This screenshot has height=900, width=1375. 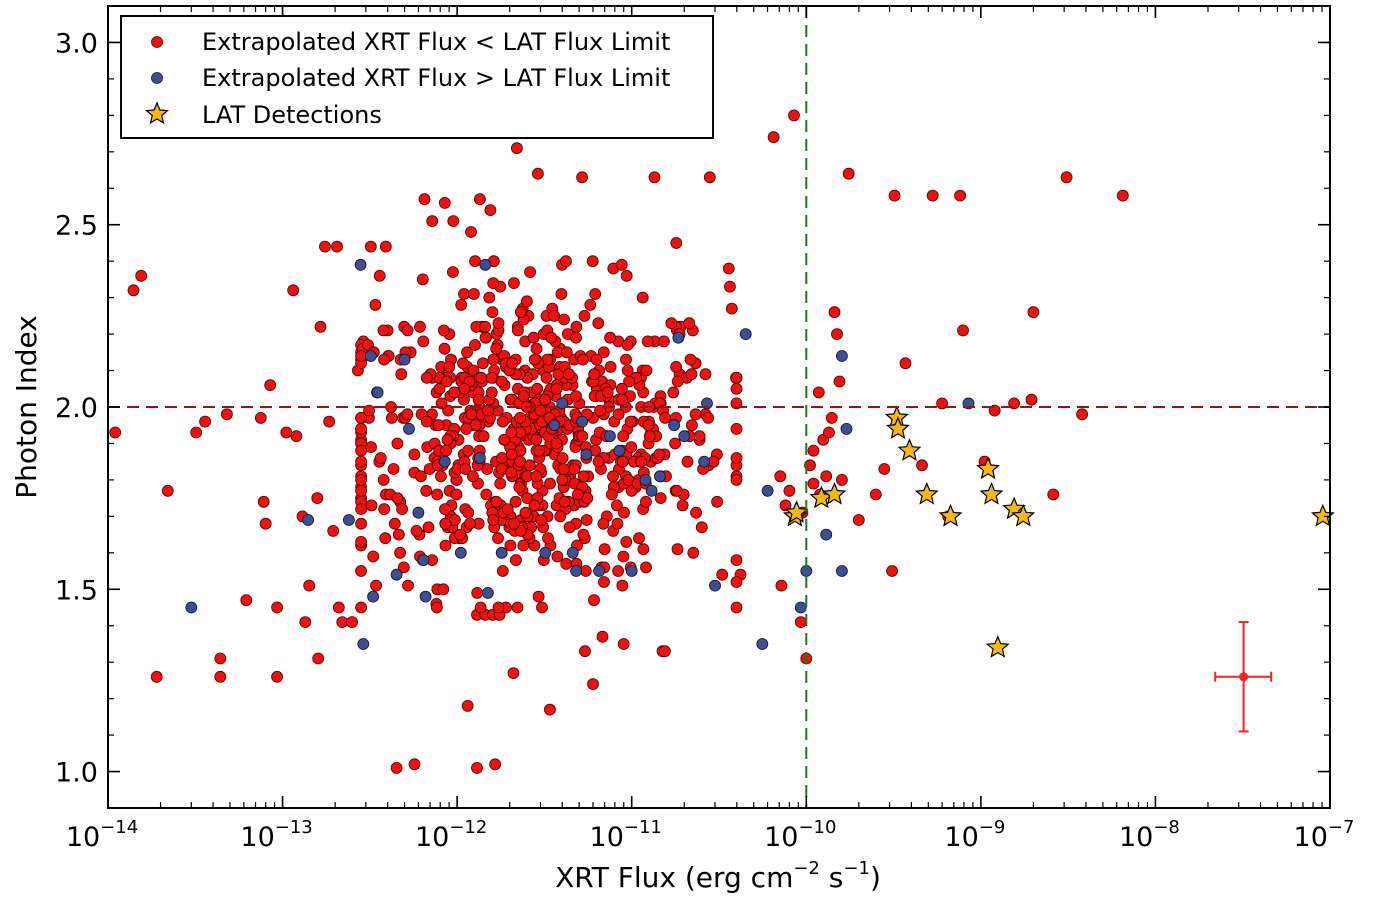 I want to click on x-axis-title-main: XRT Flux (erg cm, so click(x=674, y=877).